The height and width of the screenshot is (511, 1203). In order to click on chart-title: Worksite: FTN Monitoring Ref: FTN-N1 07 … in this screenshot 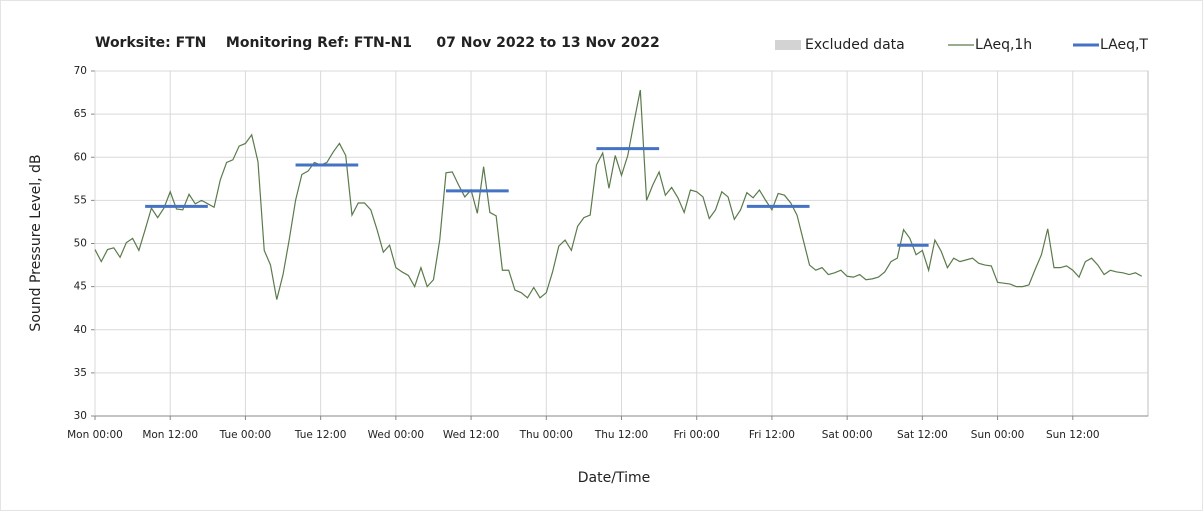, I will do `click(377, 43)`.